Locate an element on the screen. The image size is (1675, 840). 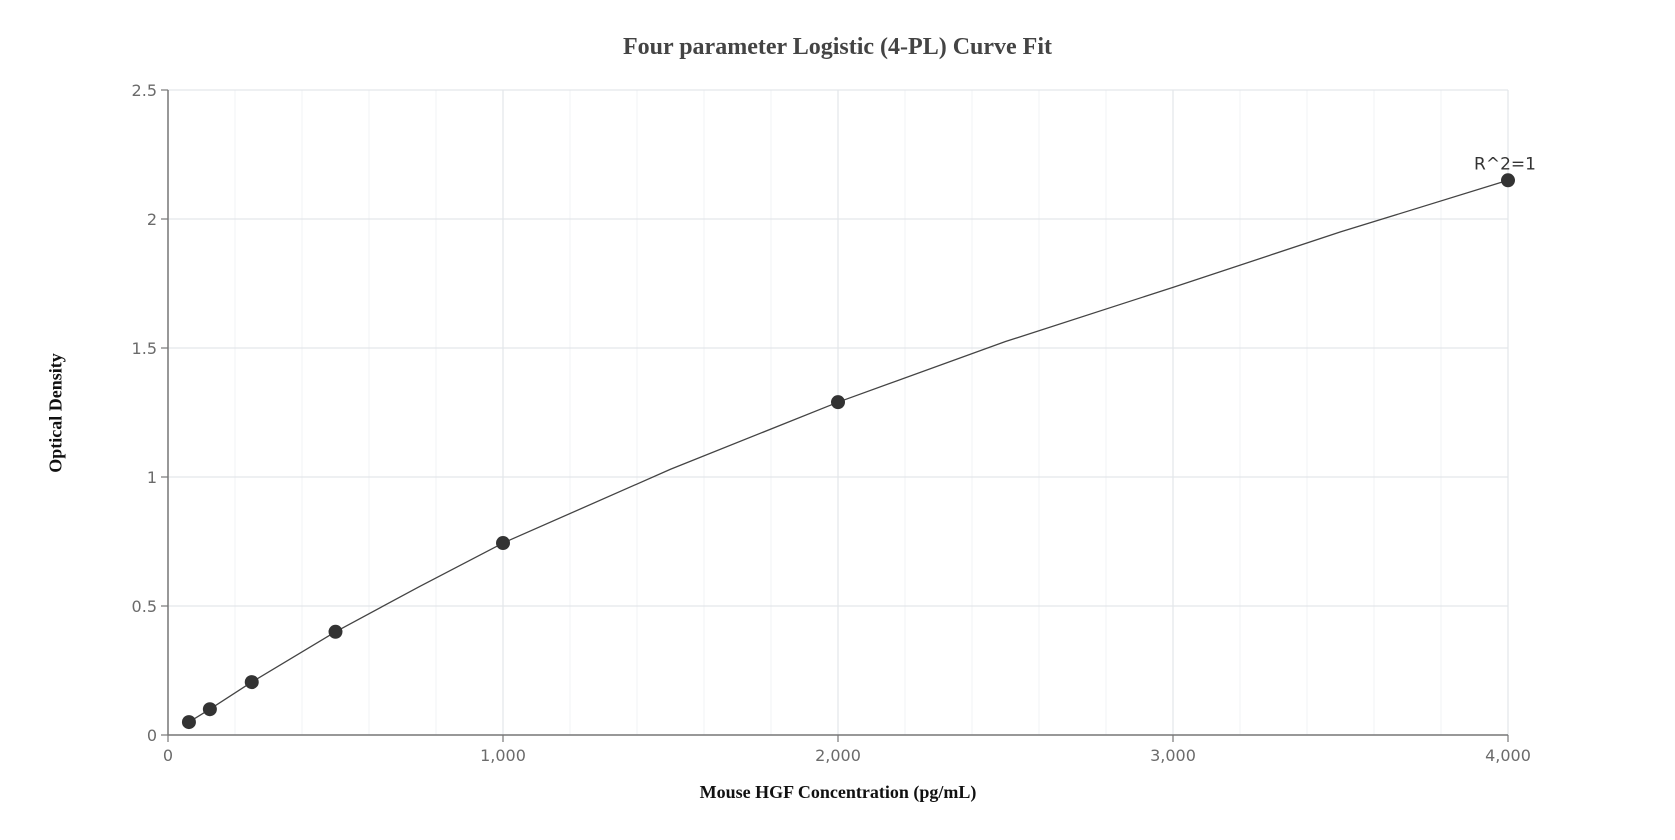
y-tick-label: 0 is located at coordinates (152, 735).